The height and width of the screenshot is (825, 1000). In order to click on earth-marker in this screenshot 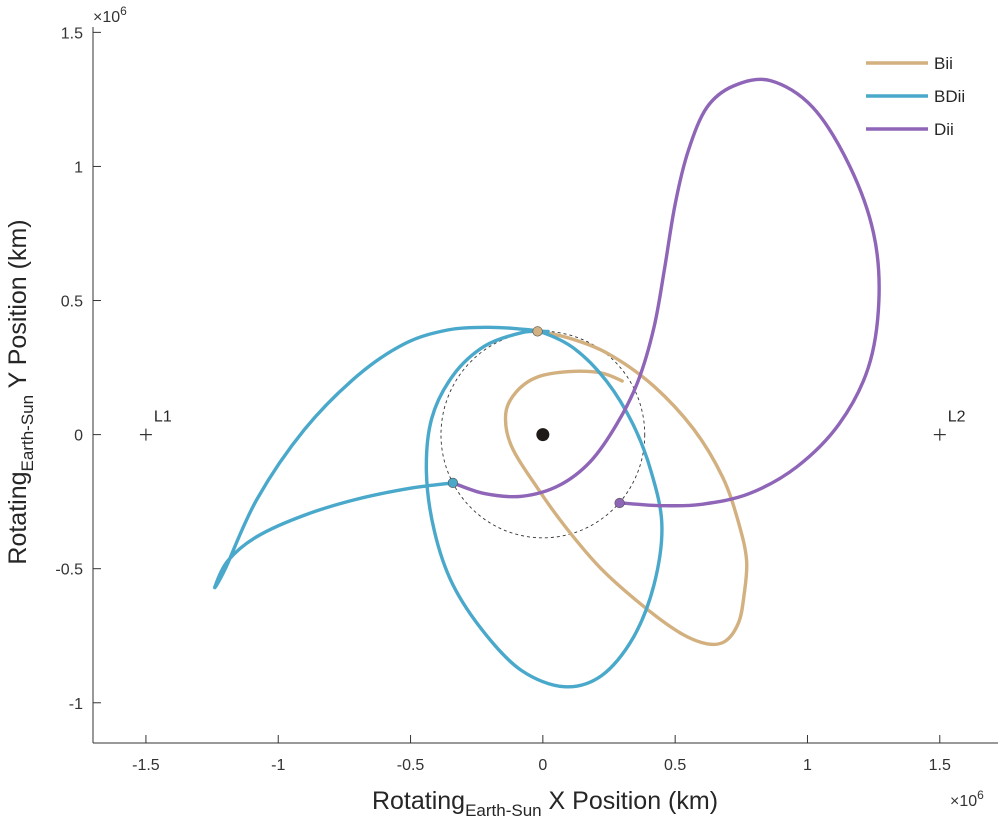, I will do `click(543, 435)`.